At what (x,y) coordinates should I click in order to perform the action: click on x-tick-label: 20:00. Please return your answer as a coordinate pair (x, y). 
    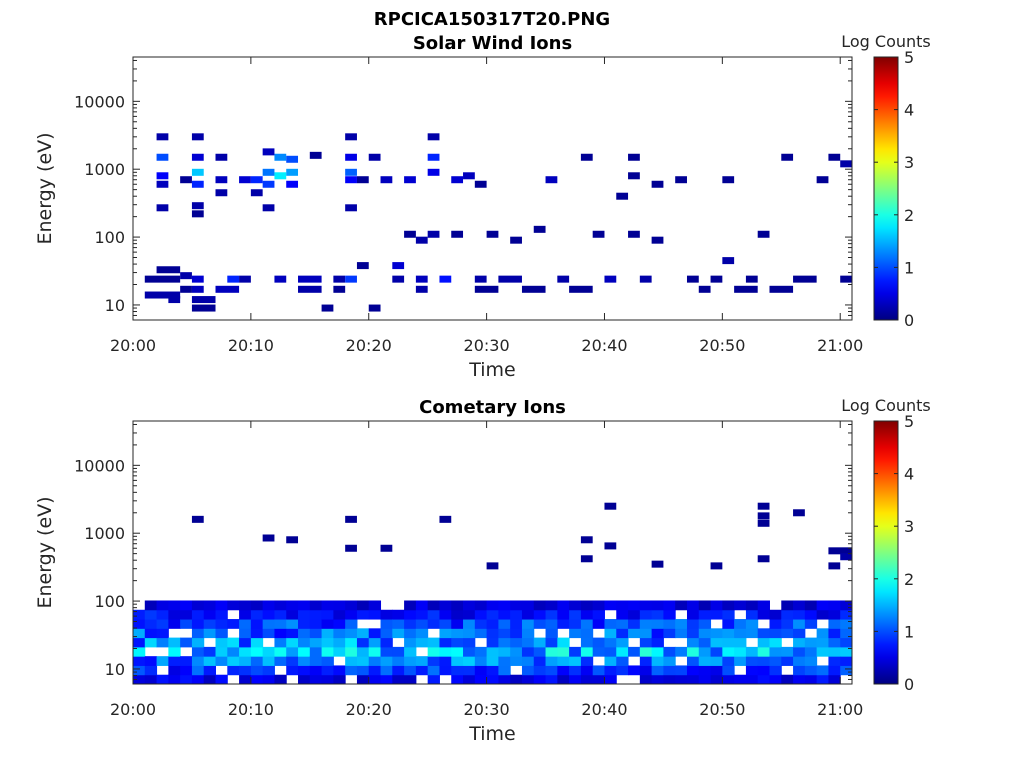
    Looking at the image, I should click on (133, 709).